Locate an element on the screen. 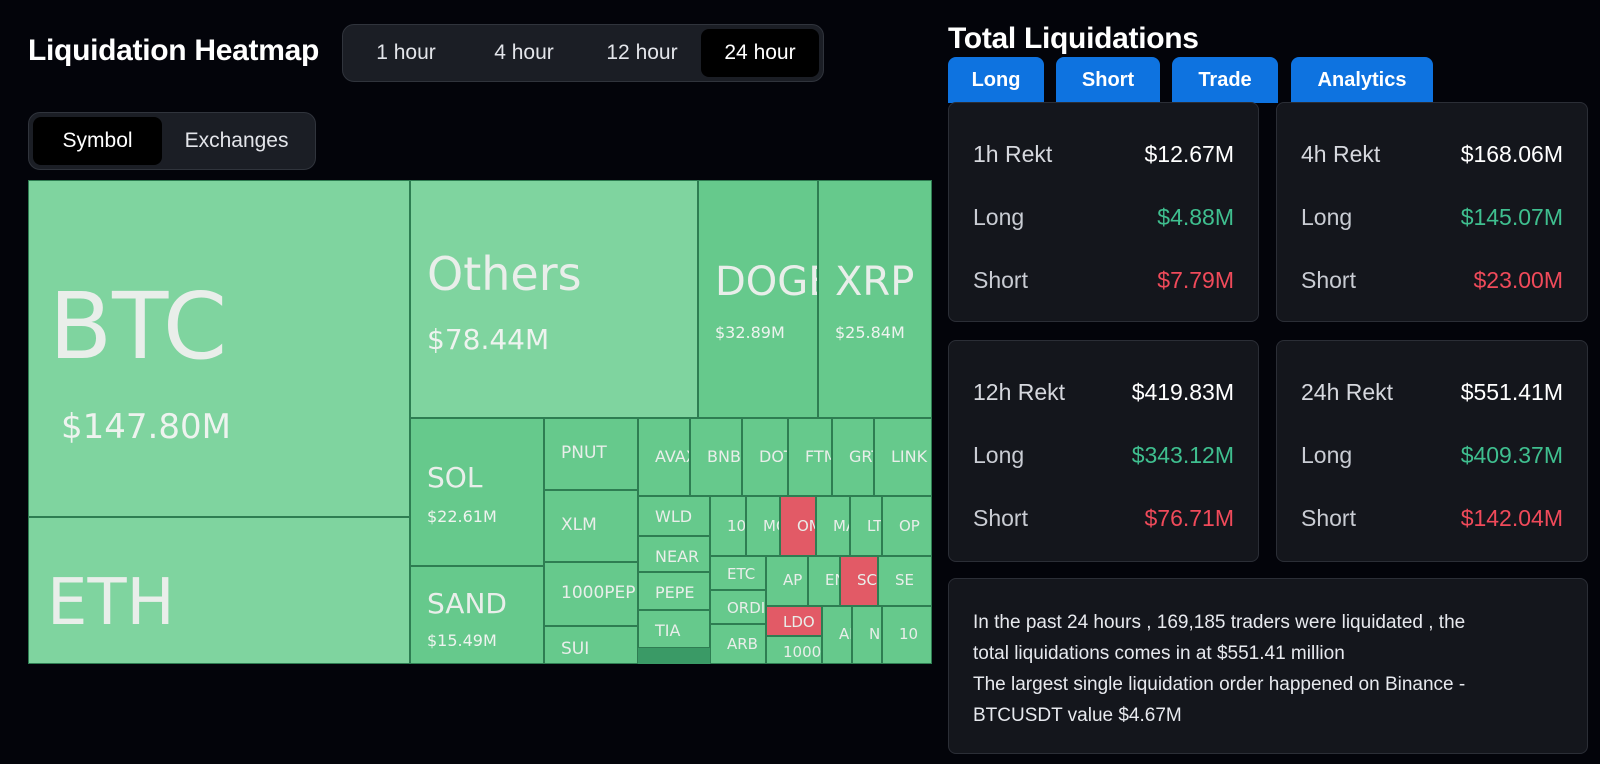  treemap-tile-xlm: XLM is located at coordinates (591, 526).